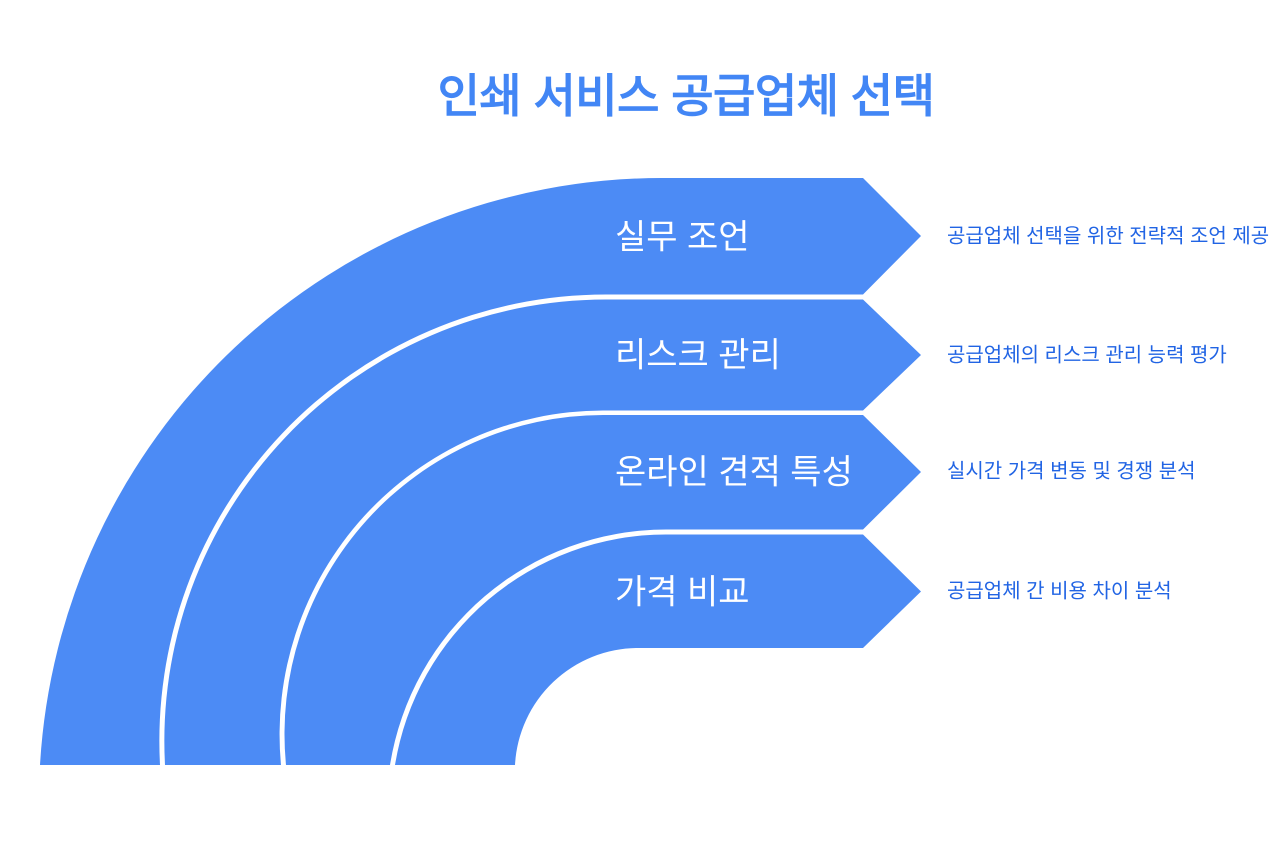 This screenshot has width=1280, height=847. I want to click on band-description-online-quote: 실시간 가격 변동 및 경쟁 분석, so click(1071, 471).